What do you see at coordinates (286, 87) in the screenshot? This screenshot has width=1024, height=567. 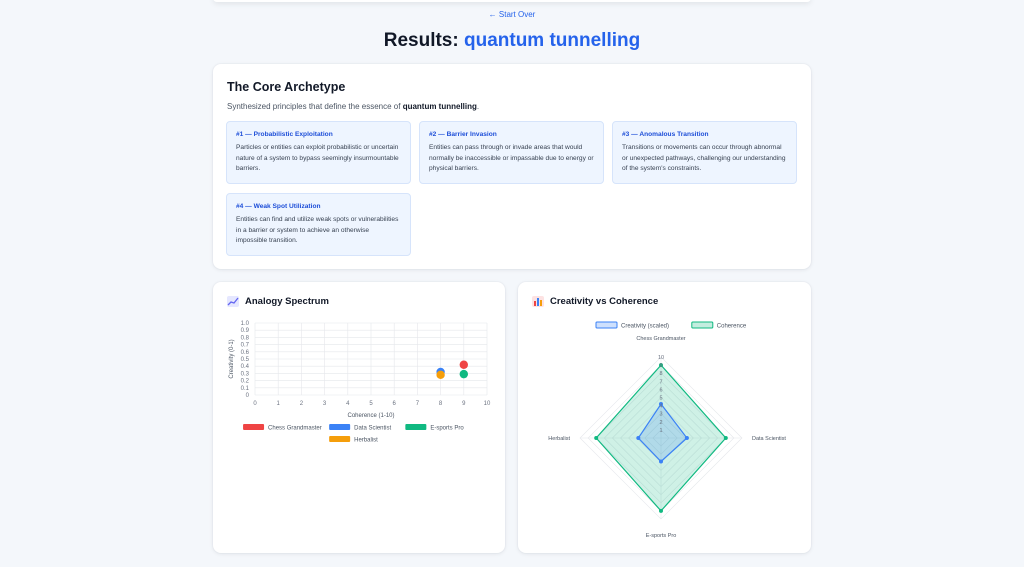 I see `core-archetype-heading: The Core Archetype` at bounding box center [286, 87].